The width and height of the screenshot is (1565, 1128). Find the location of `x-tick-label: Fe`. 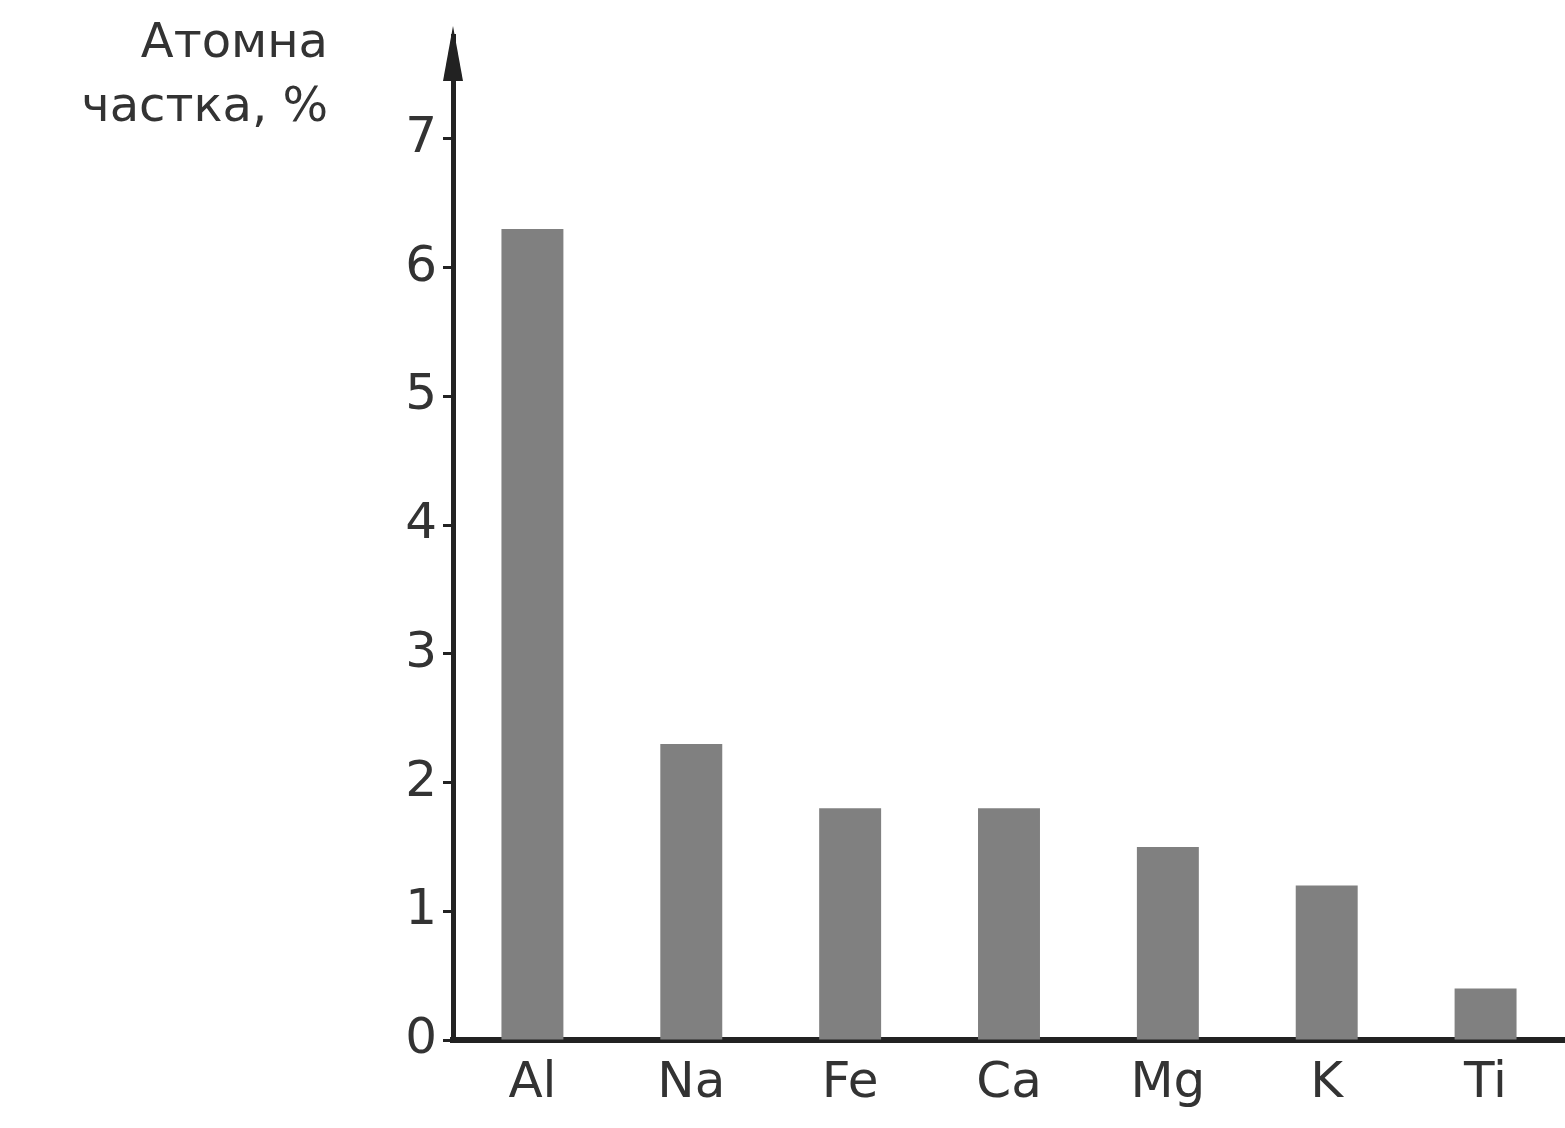

x-tick-label: Fe is located at coordinates (850, 1079).